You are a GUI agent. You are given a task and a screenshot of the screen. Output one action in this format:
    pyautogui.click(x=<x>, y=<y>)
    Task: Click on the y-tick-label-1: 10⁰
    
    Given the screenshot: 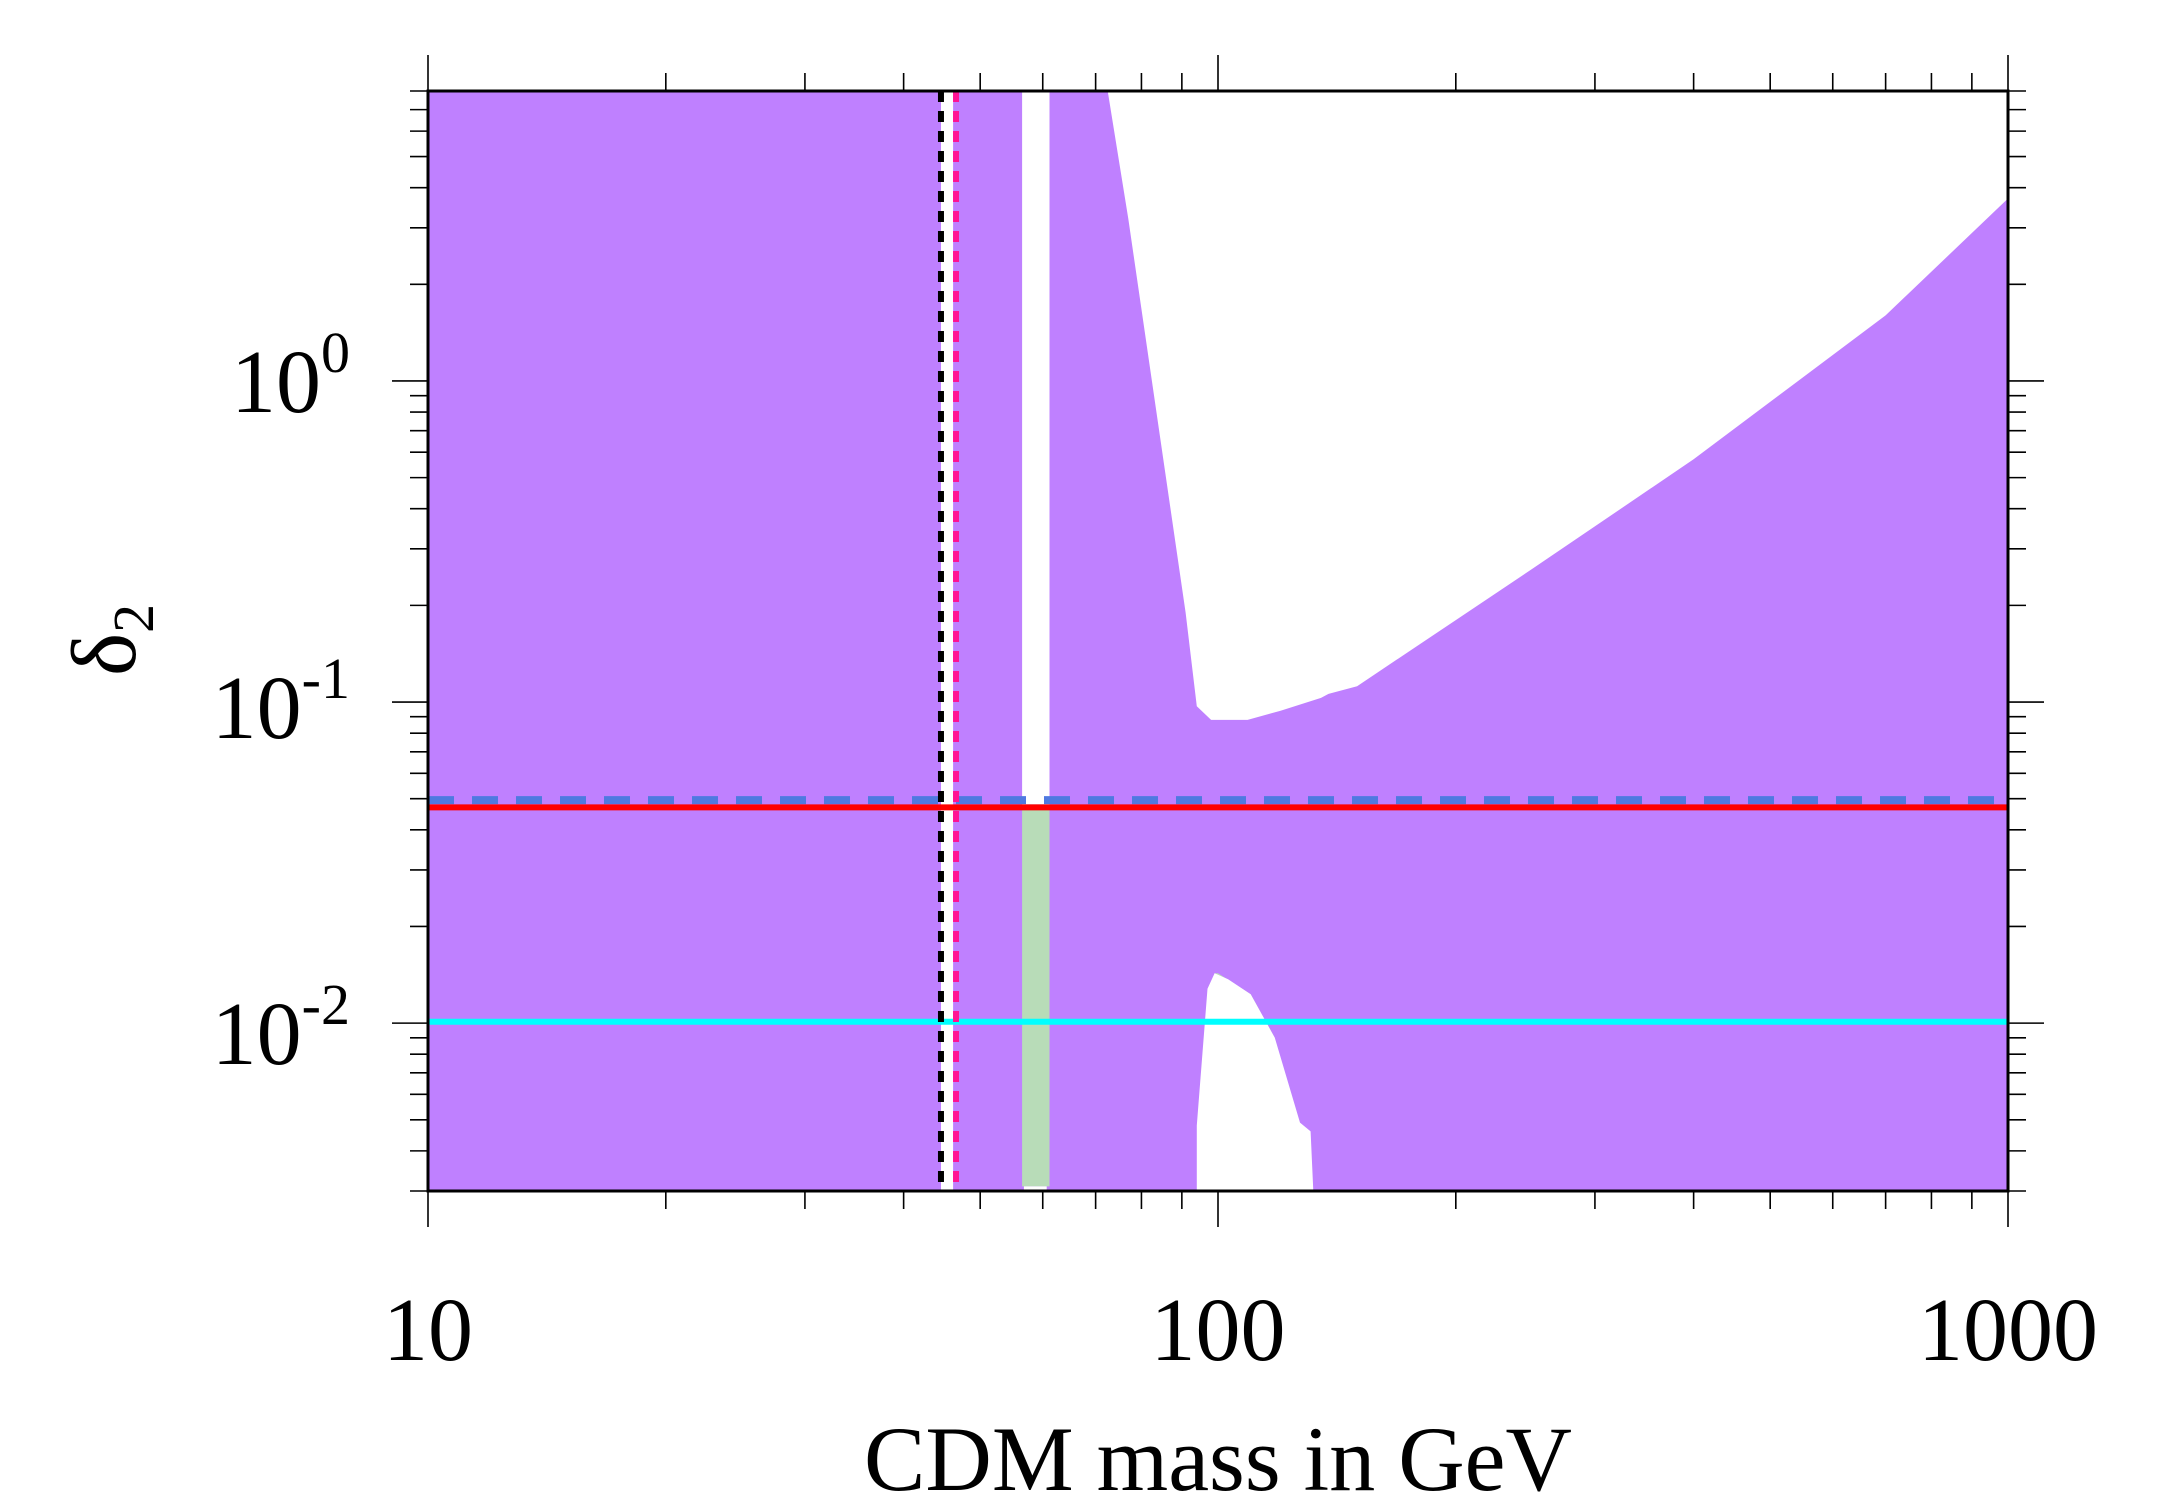 What is the action you would take?
    pyautogui.click(x=290, y=376)
    